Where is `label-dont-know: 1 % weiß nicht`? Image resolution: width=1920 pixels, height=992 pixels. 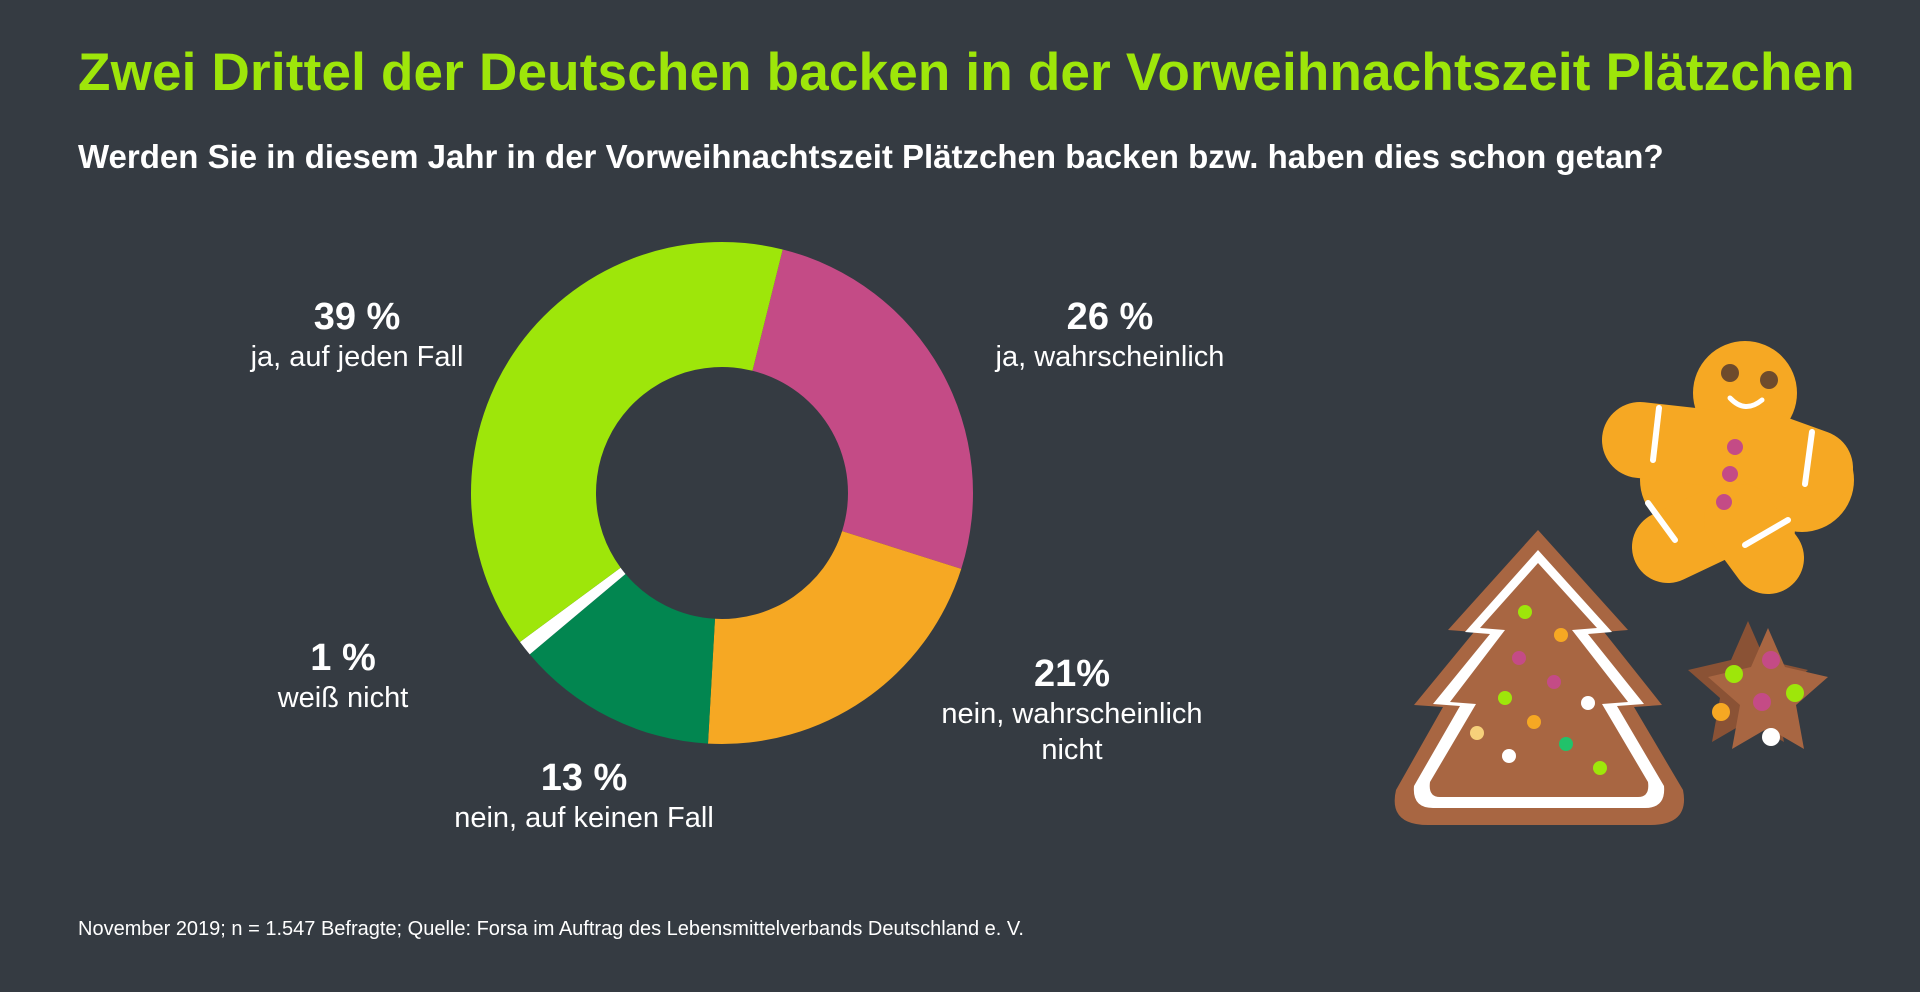
label-dont-know: 1 % weiß nicht is located at coordinates (343, 676).